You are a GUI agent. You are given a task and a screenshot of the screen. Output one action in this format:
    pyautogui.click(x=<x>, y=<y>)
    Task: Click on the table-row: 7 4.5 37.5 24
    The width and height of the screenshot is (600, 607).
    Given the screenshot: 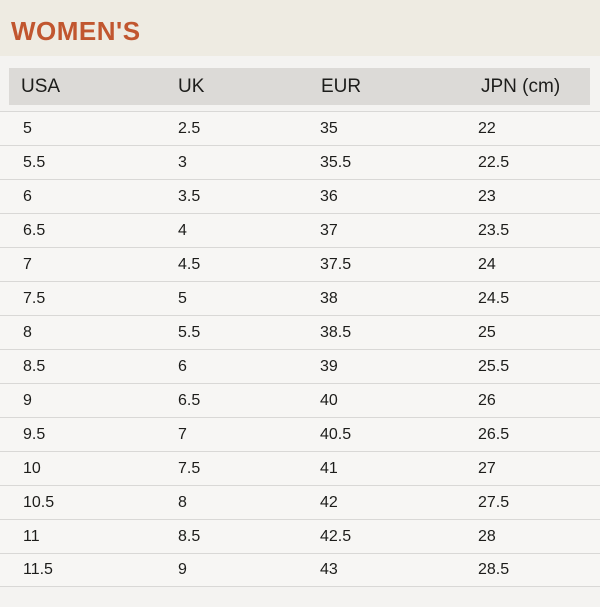 What is the action you would take?
    pyautogui.click(x=300, y=264)
    